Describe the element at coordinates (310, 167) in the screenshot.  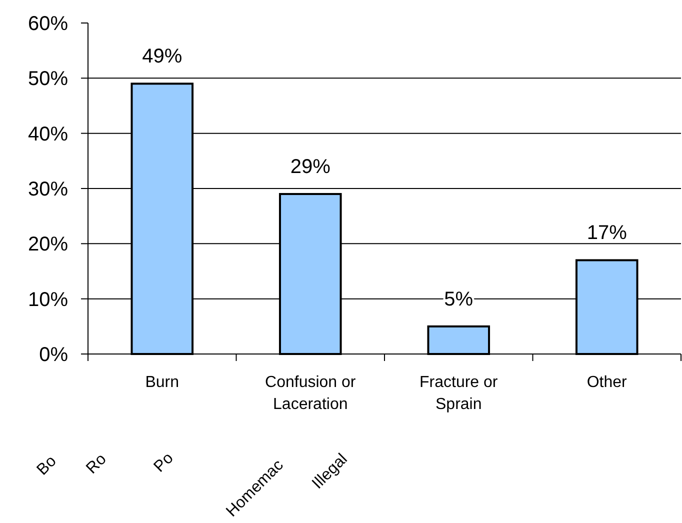
I see `data-label: 29%` at that location.